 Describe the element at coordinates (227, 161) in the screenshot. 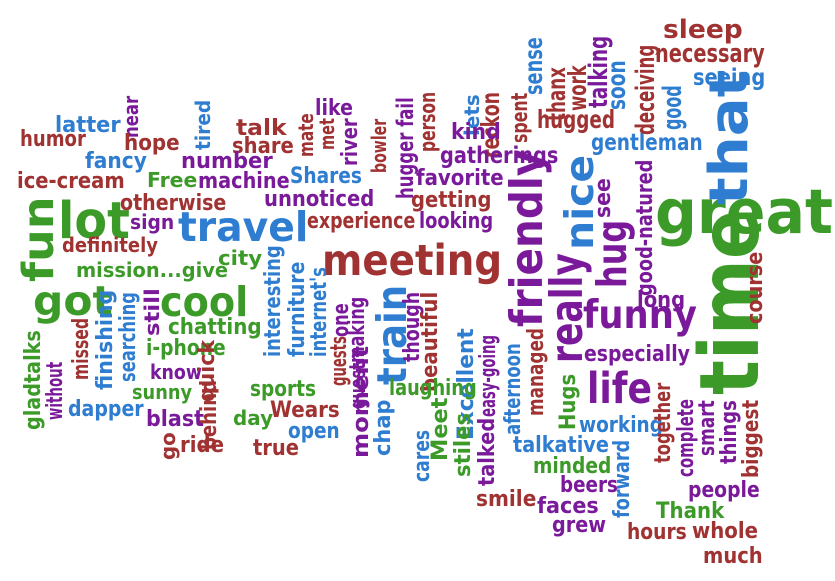

I see `word-number: number` at that location.